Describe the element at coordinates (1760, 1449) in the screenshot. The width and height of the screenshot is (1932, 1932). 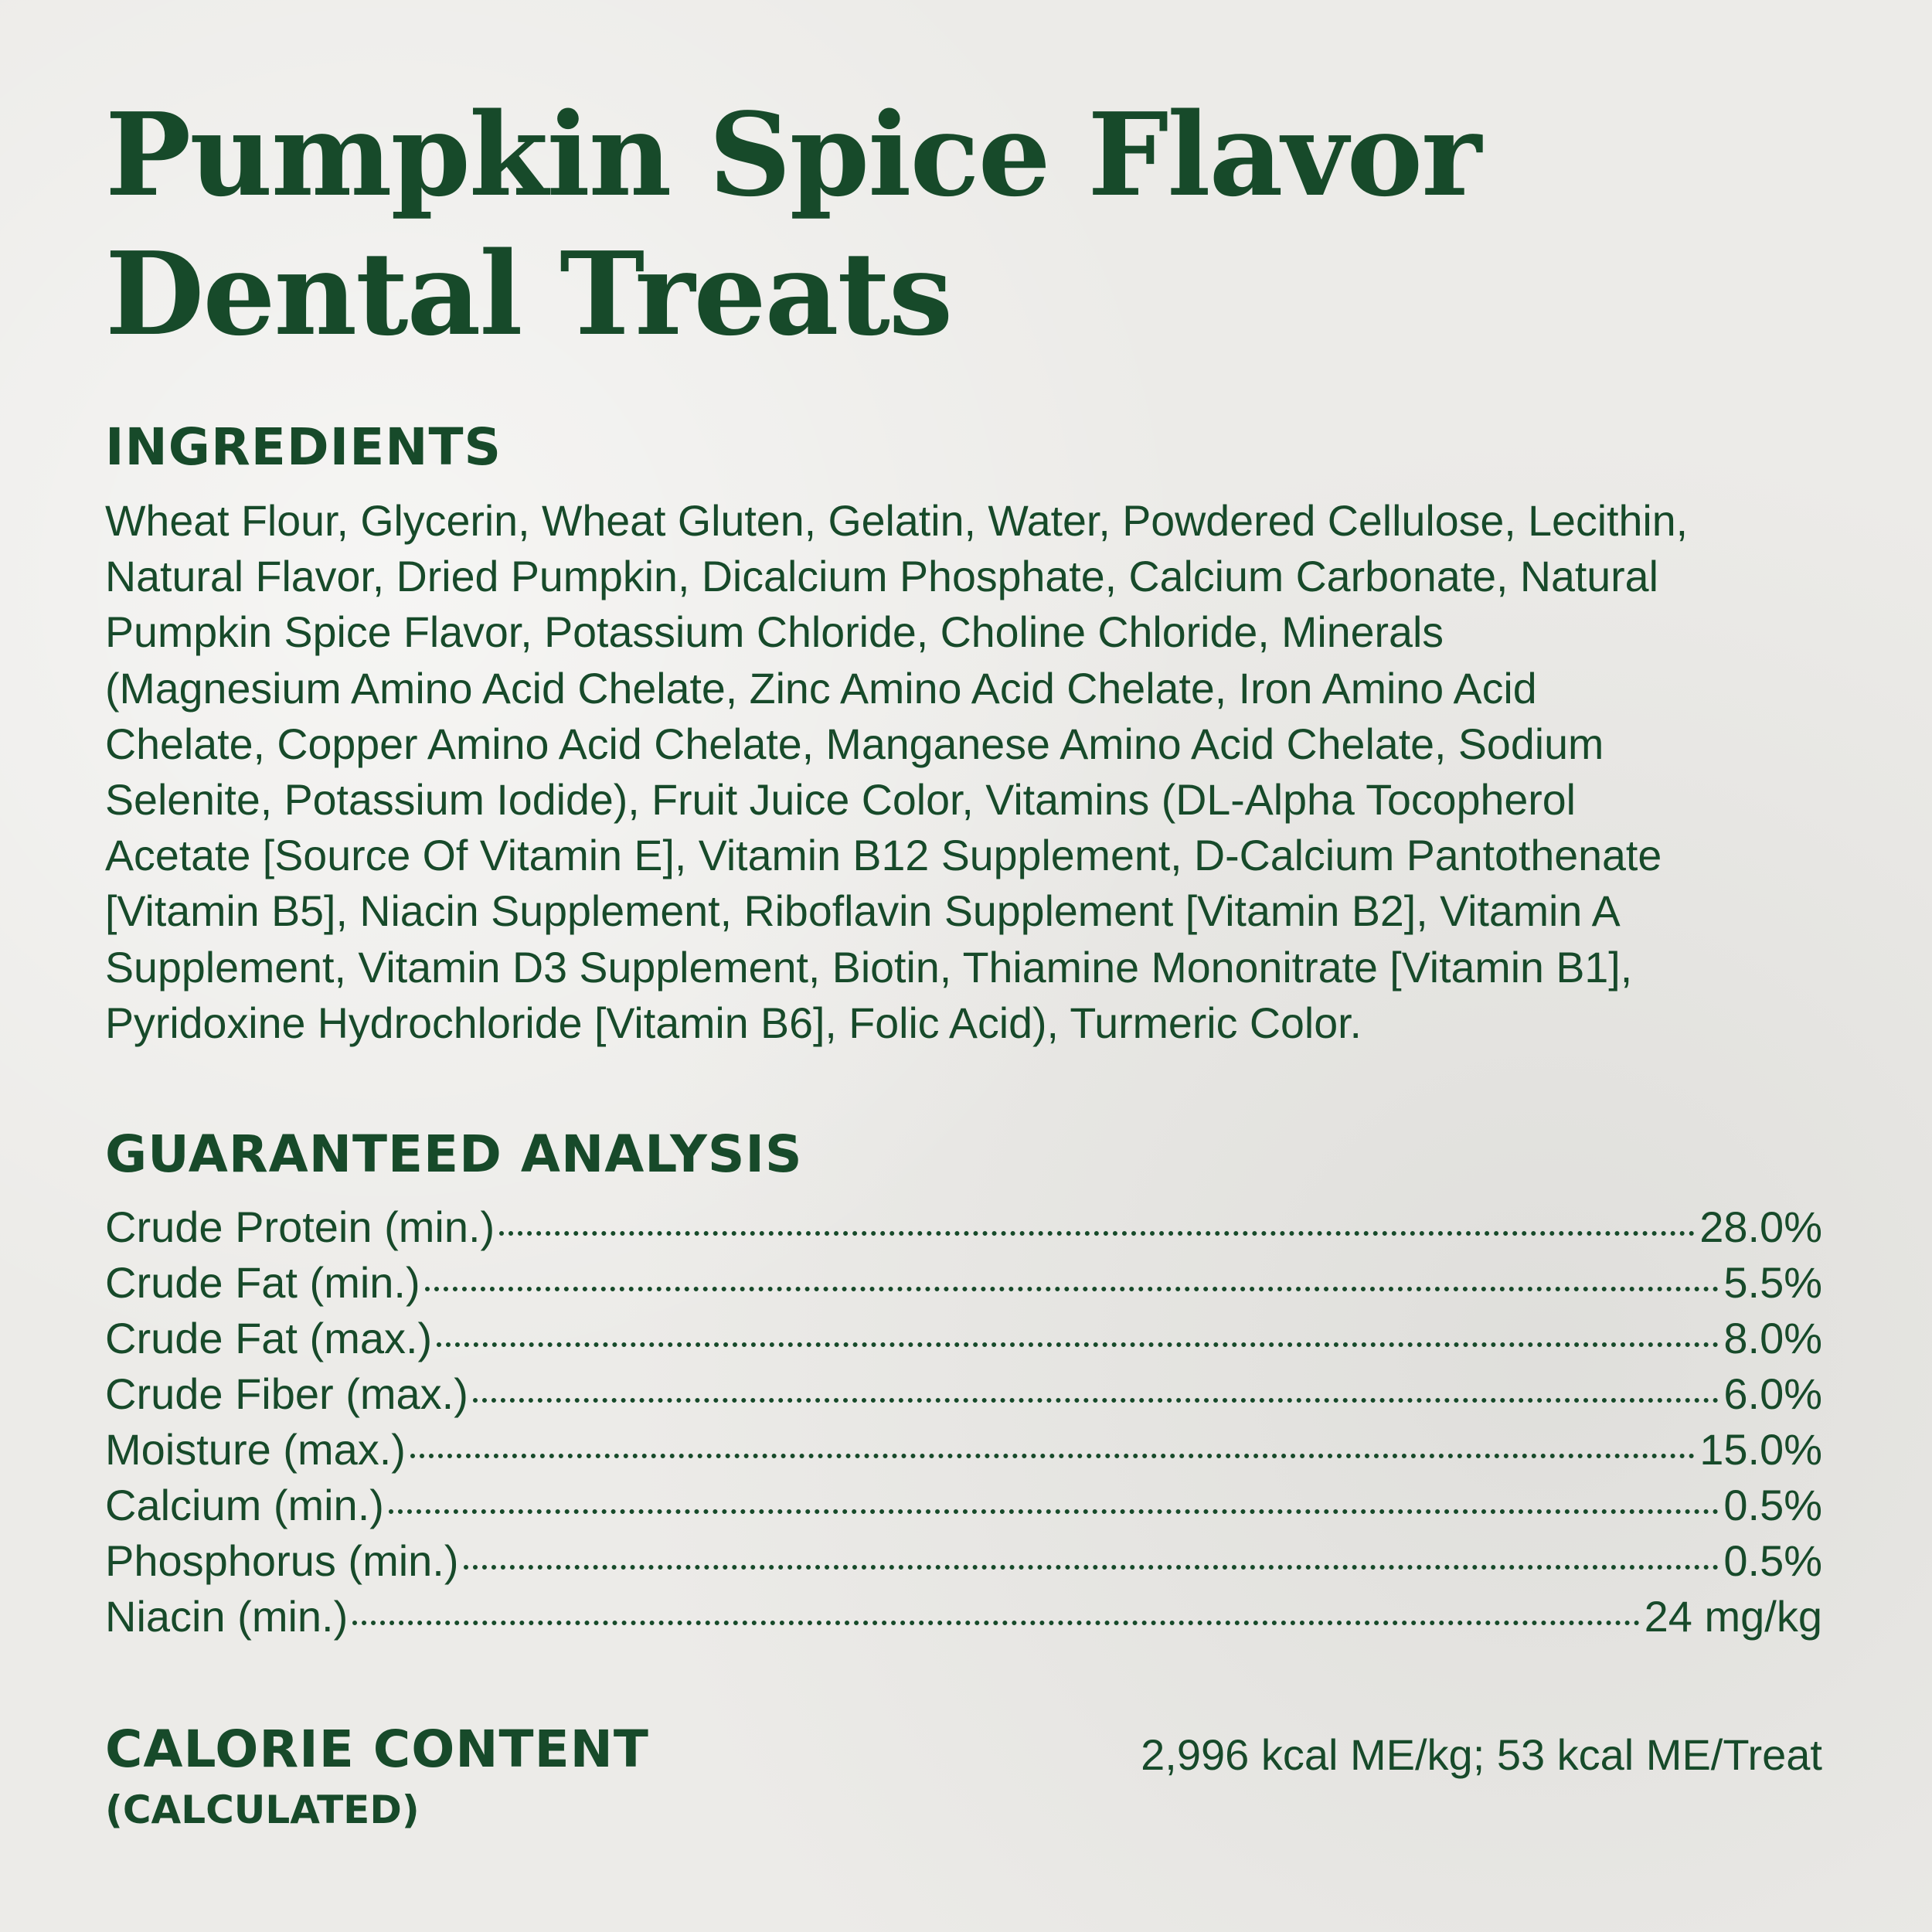
I see `analysis-value: 15.0%` at that location.